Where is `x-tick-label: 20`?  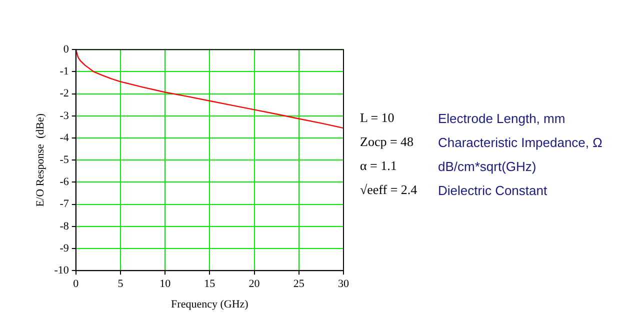
x-tick-label: 20 is located at coordinates (254, 284).